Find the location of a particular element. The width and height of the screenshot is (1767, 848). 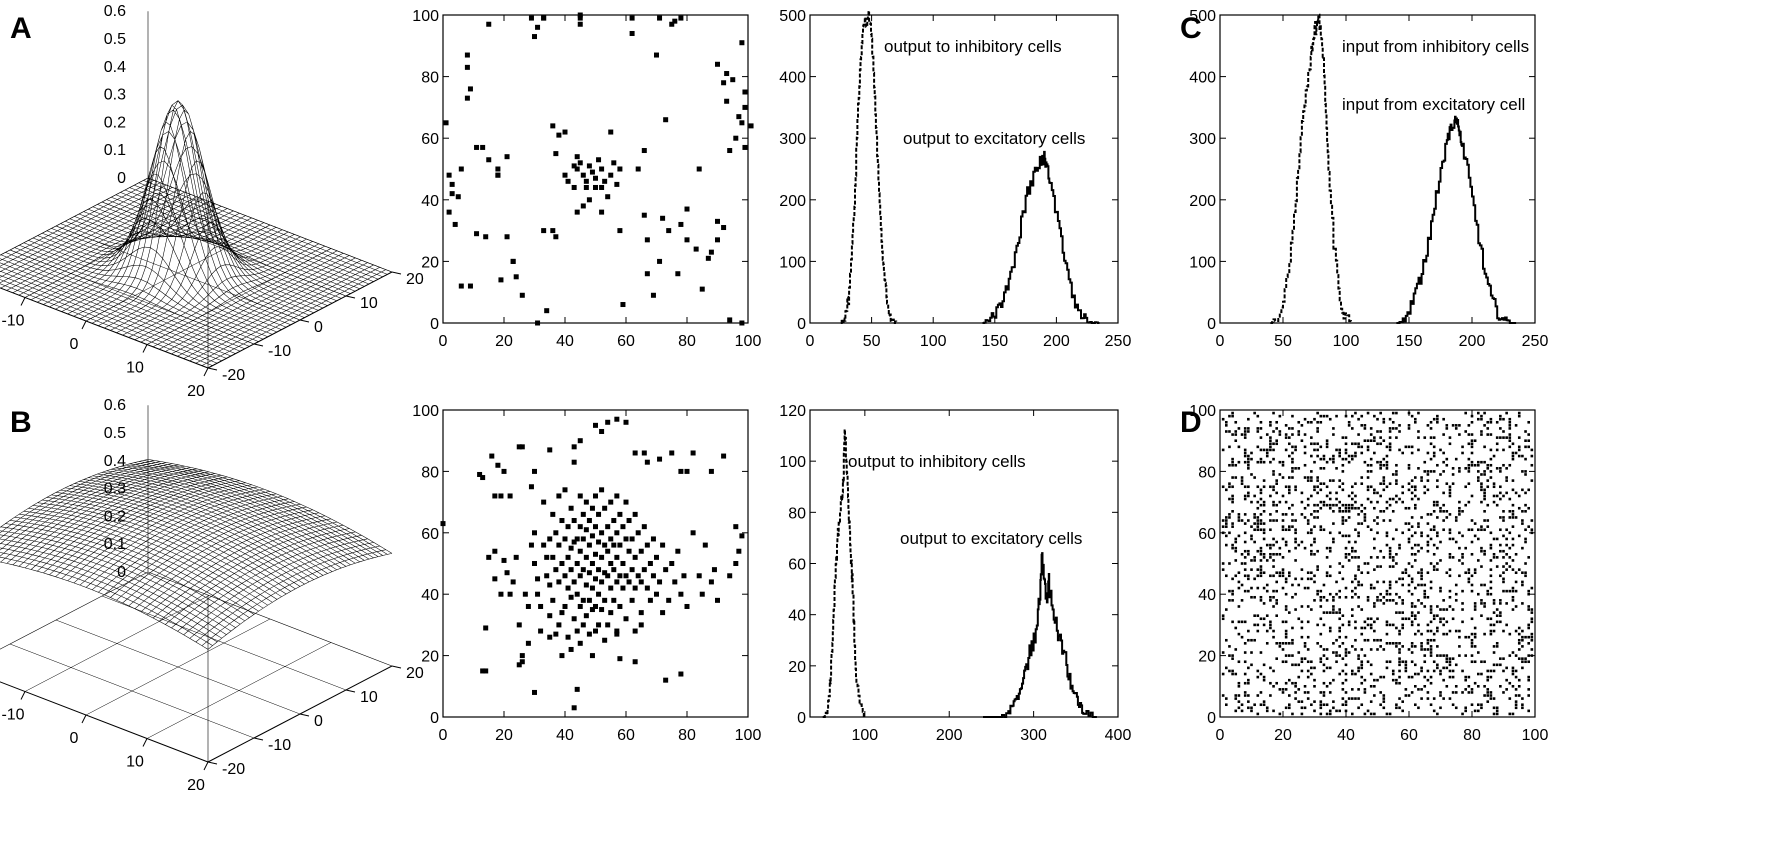

plot-frame is located at coordinates (595, 563).